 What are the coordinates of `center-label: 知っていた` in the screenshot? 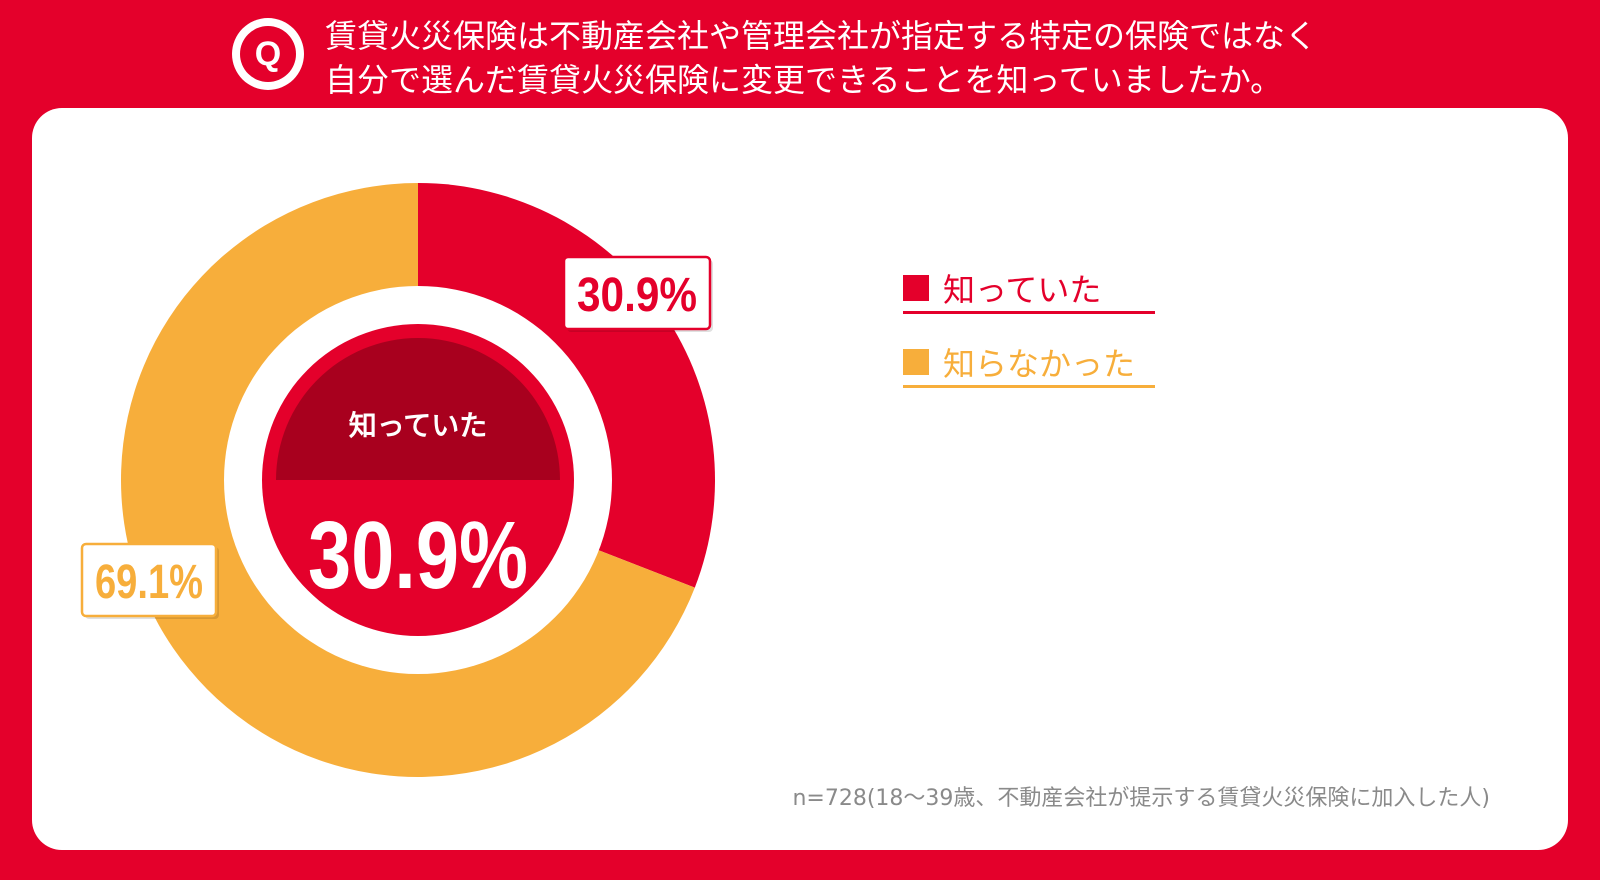 It's located at (418, 425).